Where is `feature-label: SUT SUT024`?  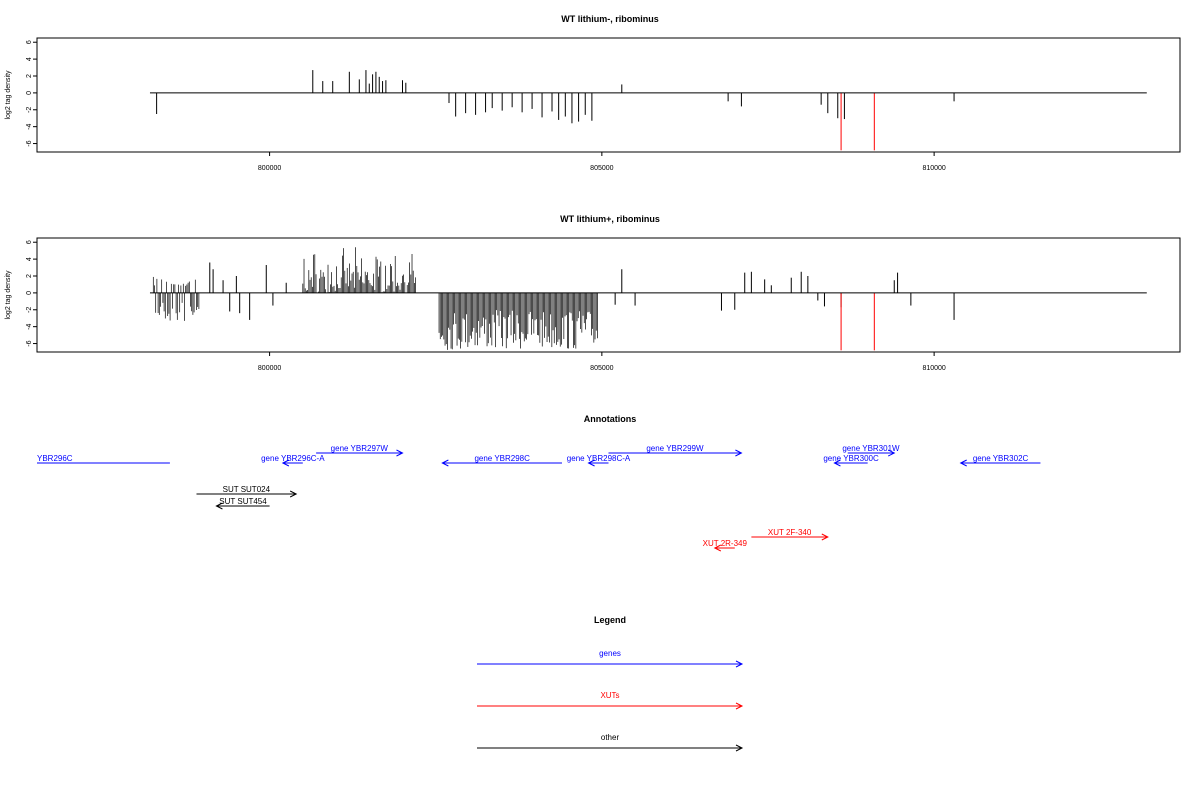 feature-label: SUT SUT024 is located at coordinates (247, 489).